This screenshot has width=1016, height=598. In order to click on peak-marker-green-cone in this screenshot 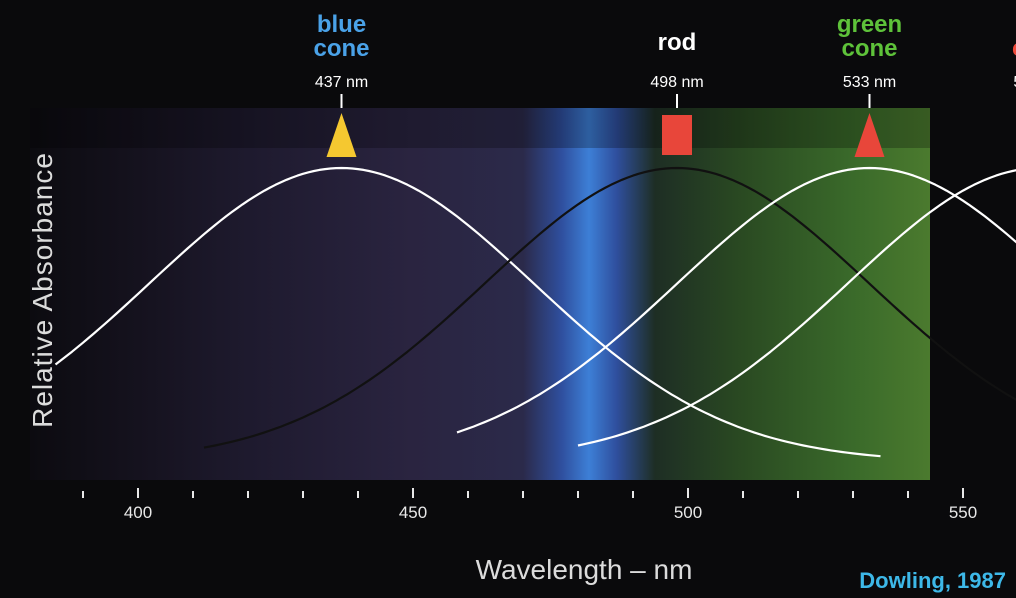, I will do `click(869, 135)`.